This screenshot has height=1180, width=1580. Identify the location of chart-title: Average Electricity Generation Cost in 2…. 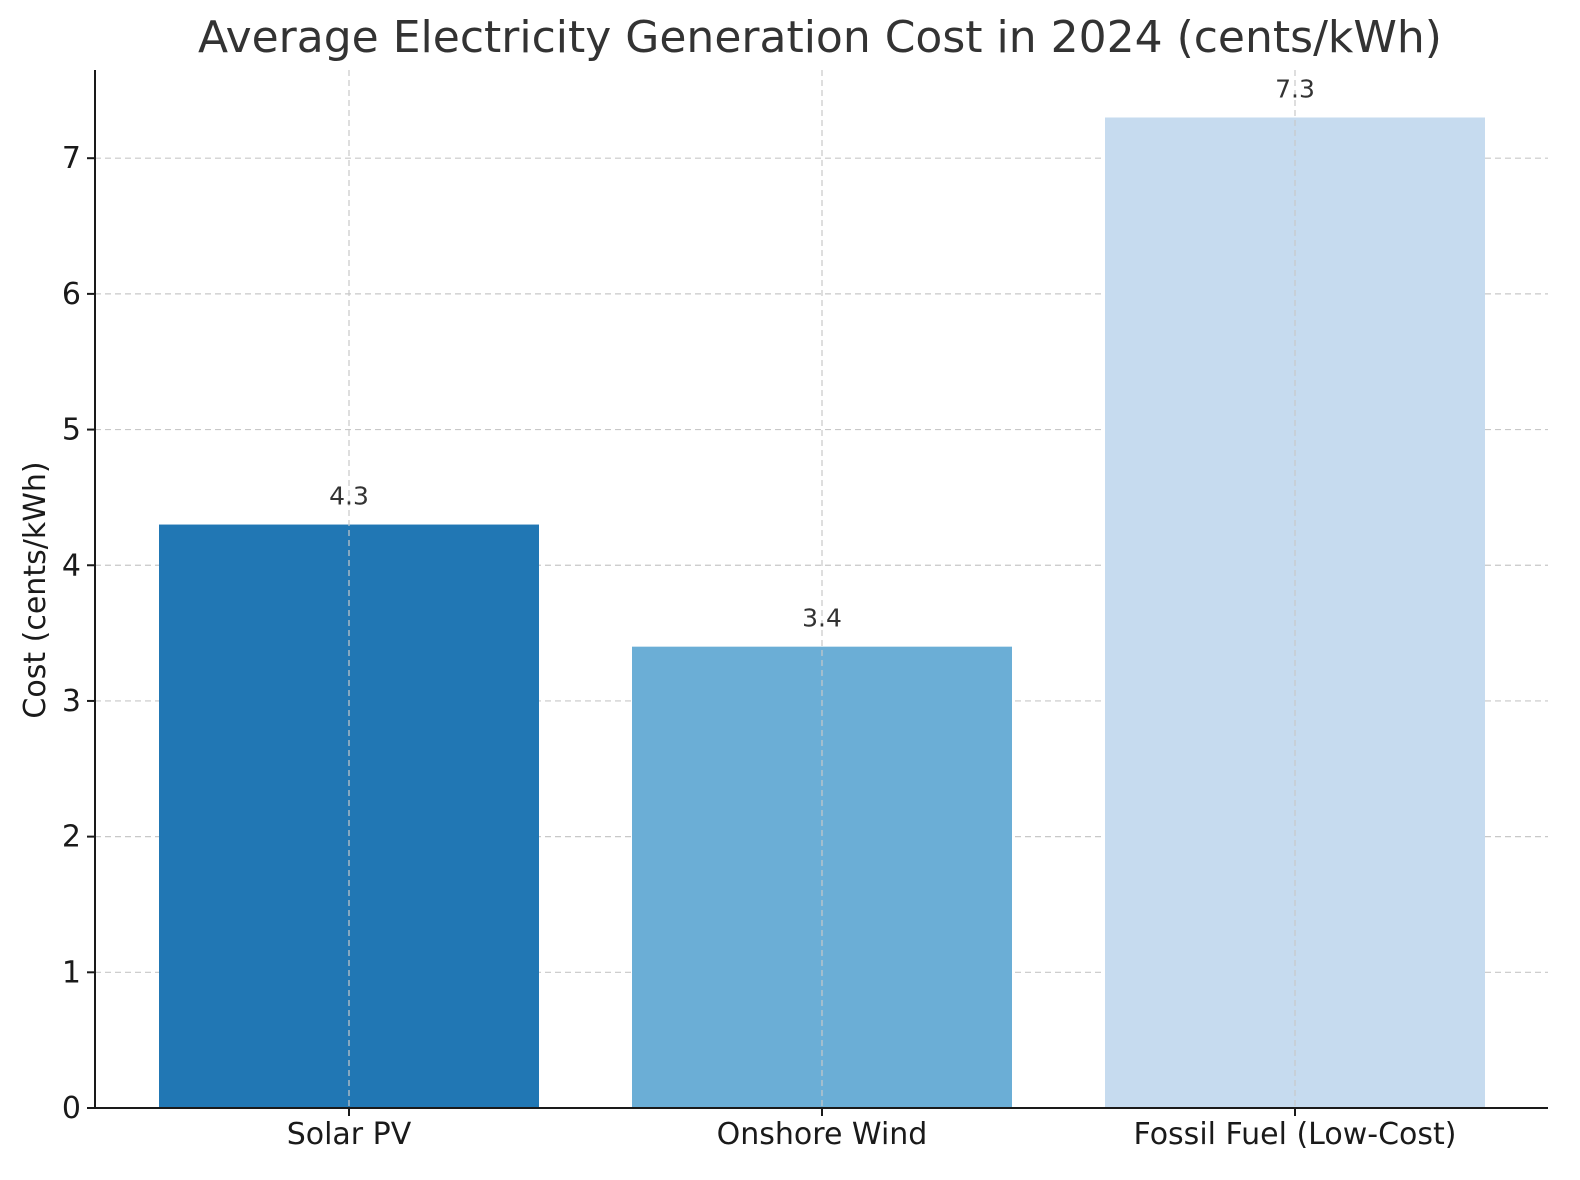
(820, 37).